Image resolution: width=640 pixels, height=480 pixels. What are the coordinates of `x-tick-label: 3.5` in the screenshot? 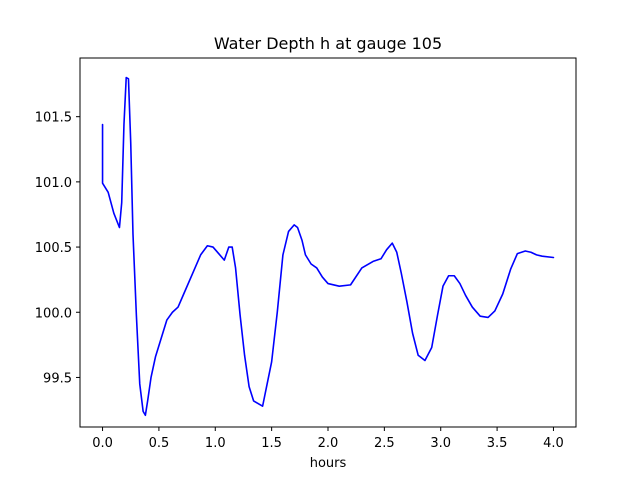 It's located at (497, 443).